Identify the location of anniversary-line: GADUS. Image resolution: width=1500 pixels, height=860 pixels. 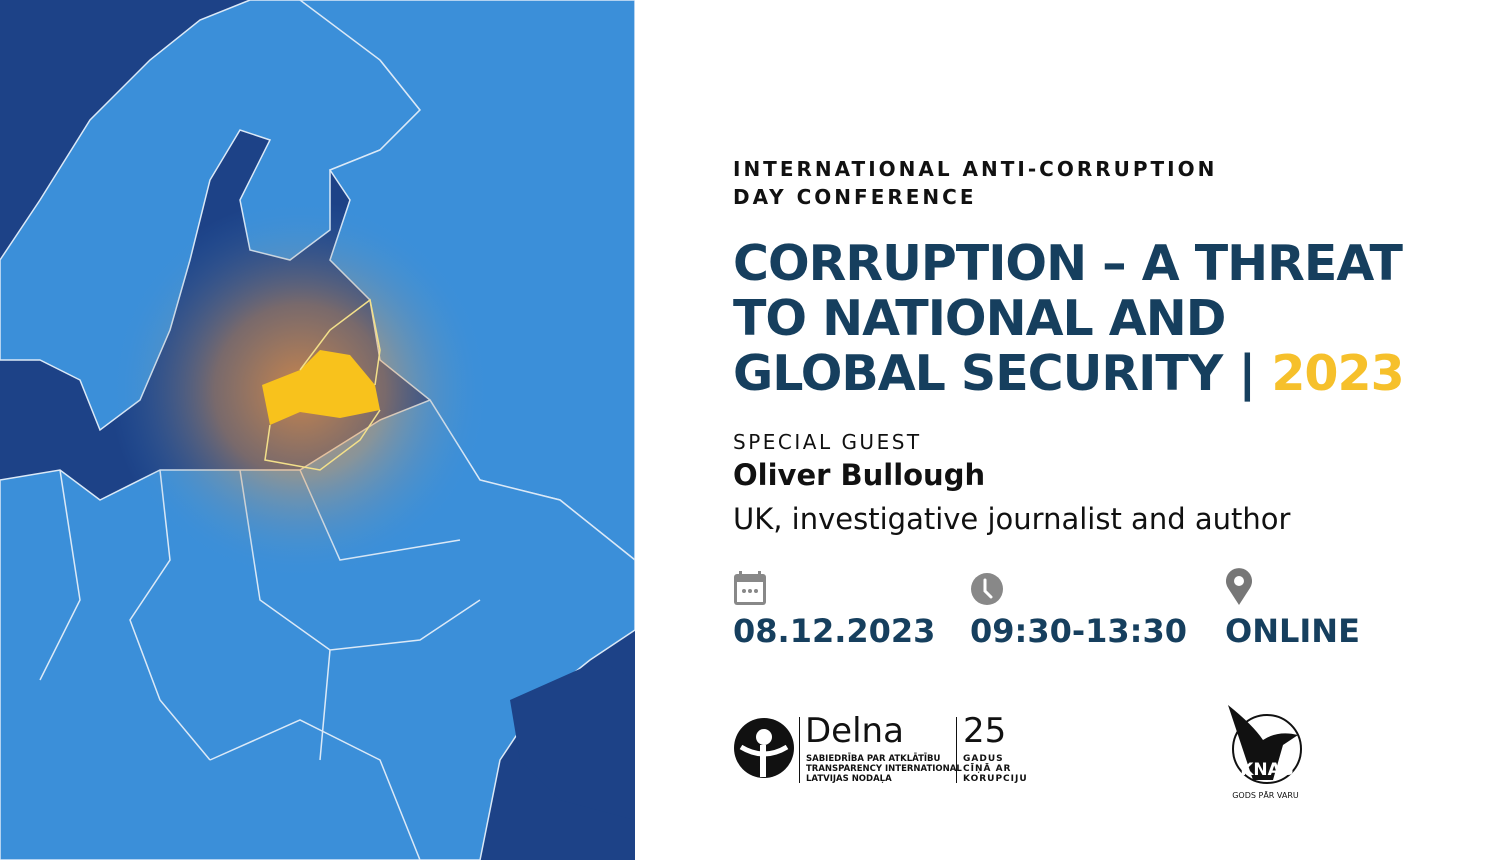
(983, 759).